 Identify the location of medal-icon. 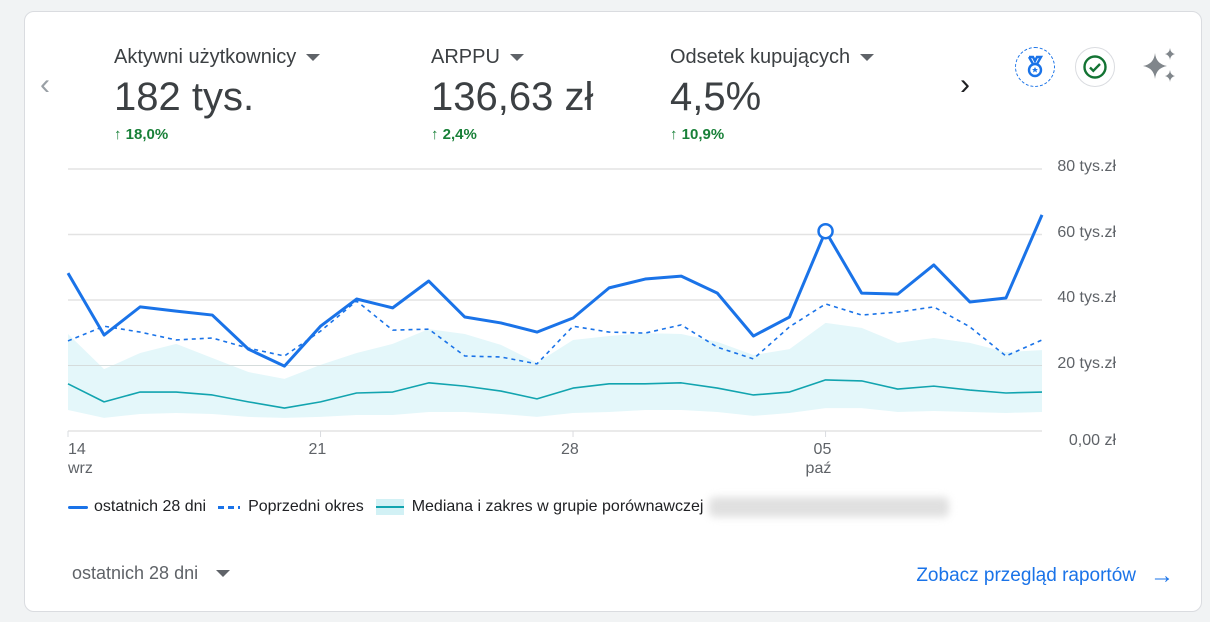
(1035, 66).